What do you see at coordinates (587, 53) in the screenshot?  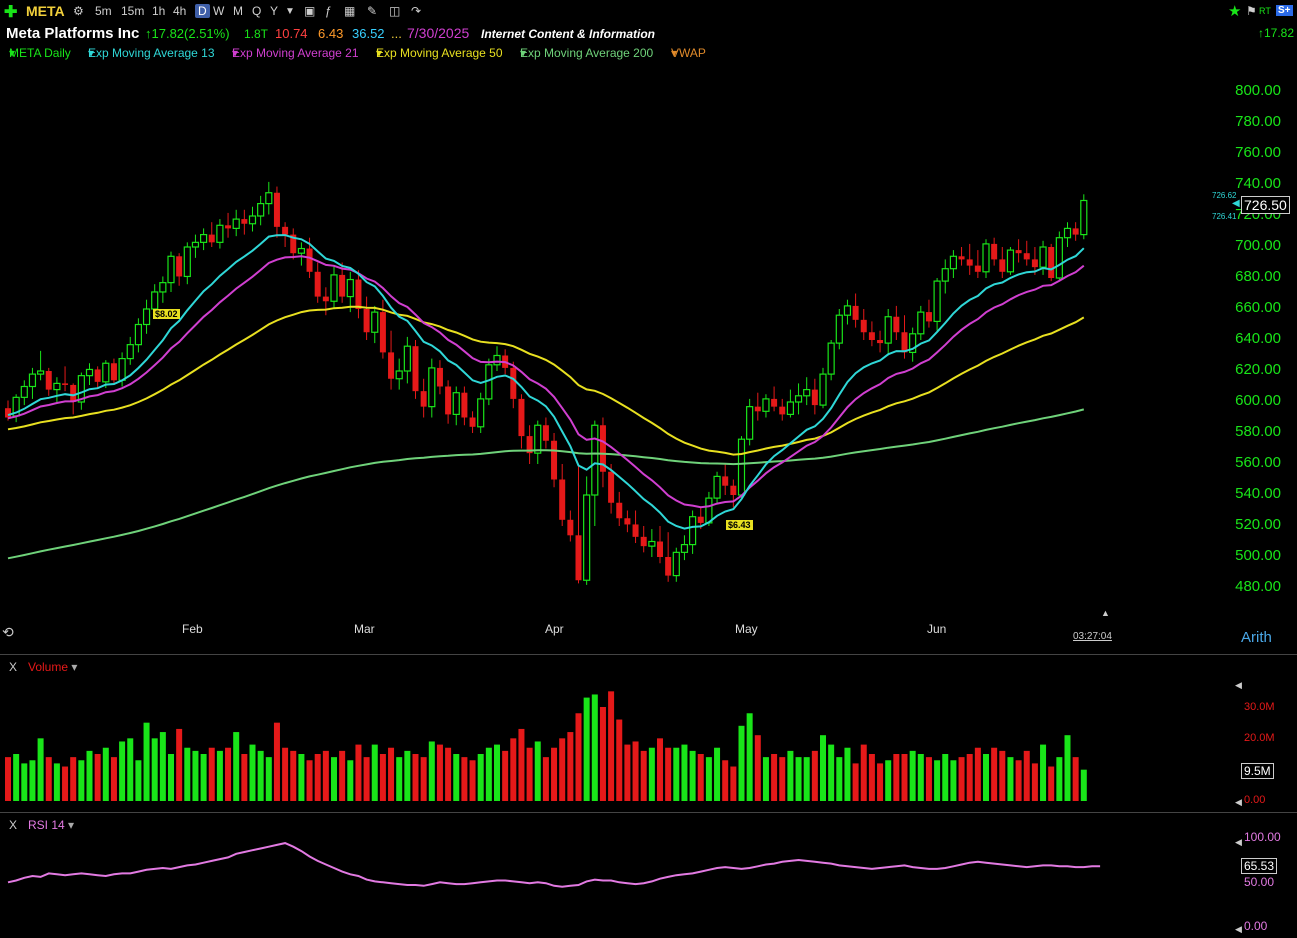 I see `legend-ema200: Exp Moving Average 200 ▾` at bounding box center [587, 53].